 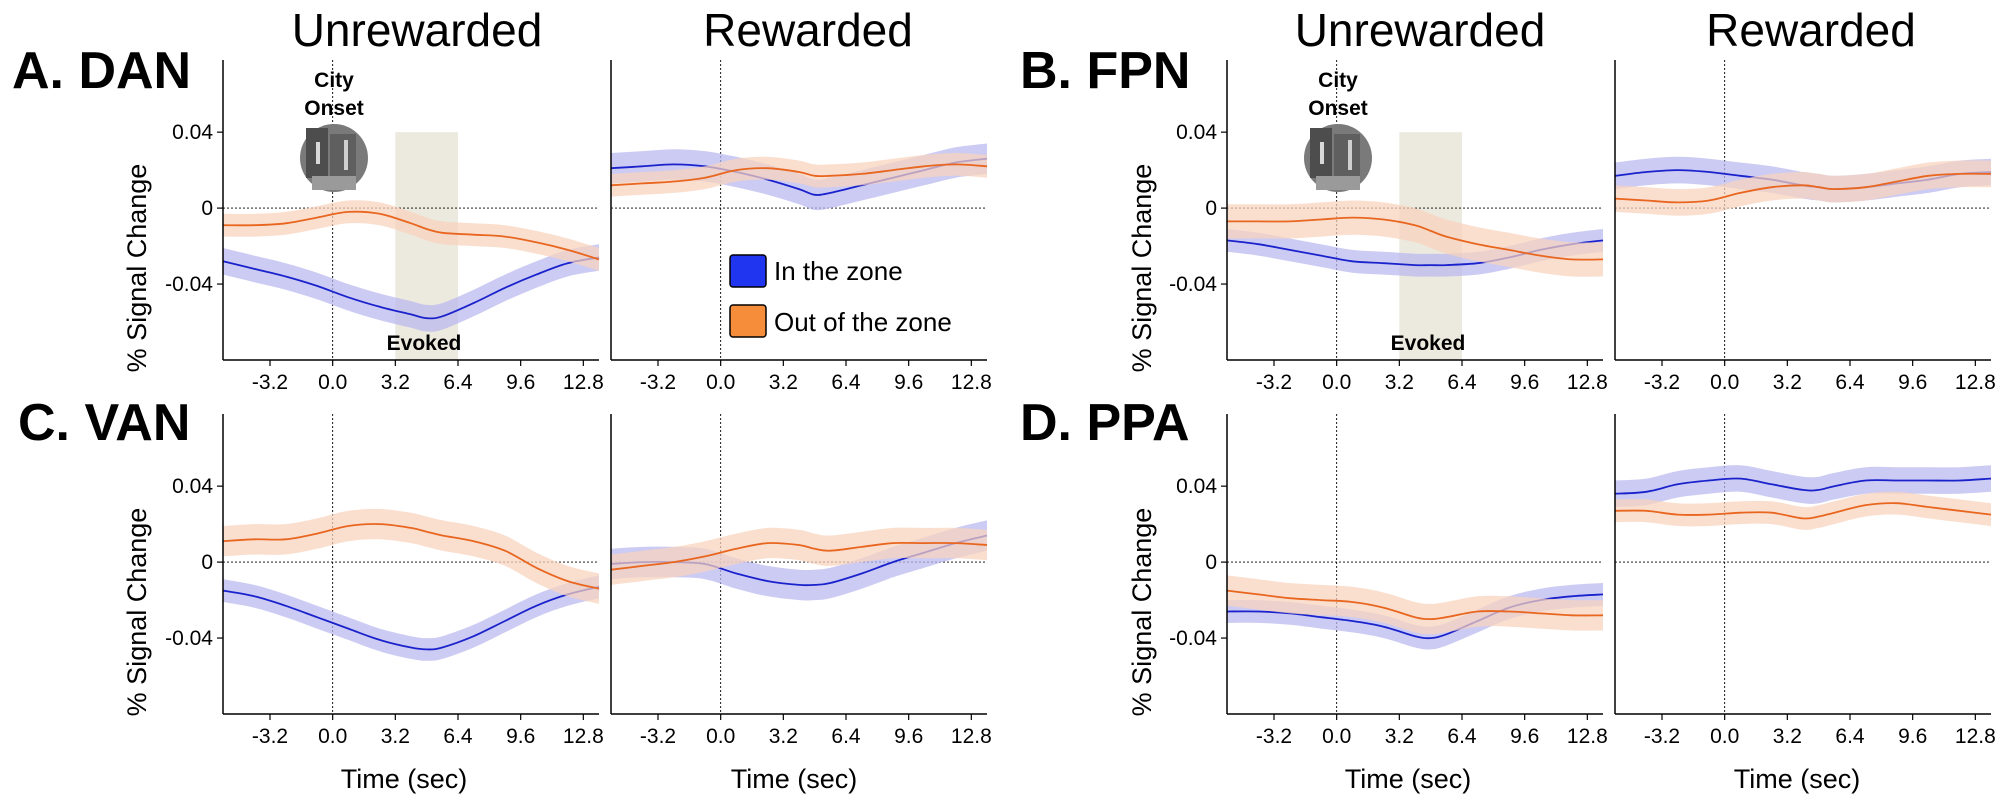 What do you see at coordinates (808, 30) in the screenshot?
I see `col-title-dan-rewarded: Rewarded` at bounding box center [808, 30].